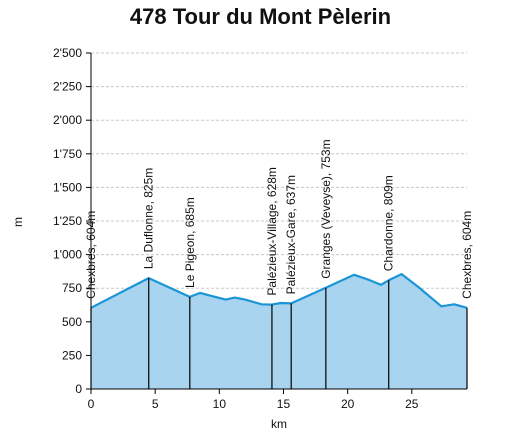 Image resolution: width=521 pixels, height=442 pixels. Describe the element at coordinates (326, 208) in the screenshot. I see `waypoint-label: Granges (Veveyse), 753m` at that location.